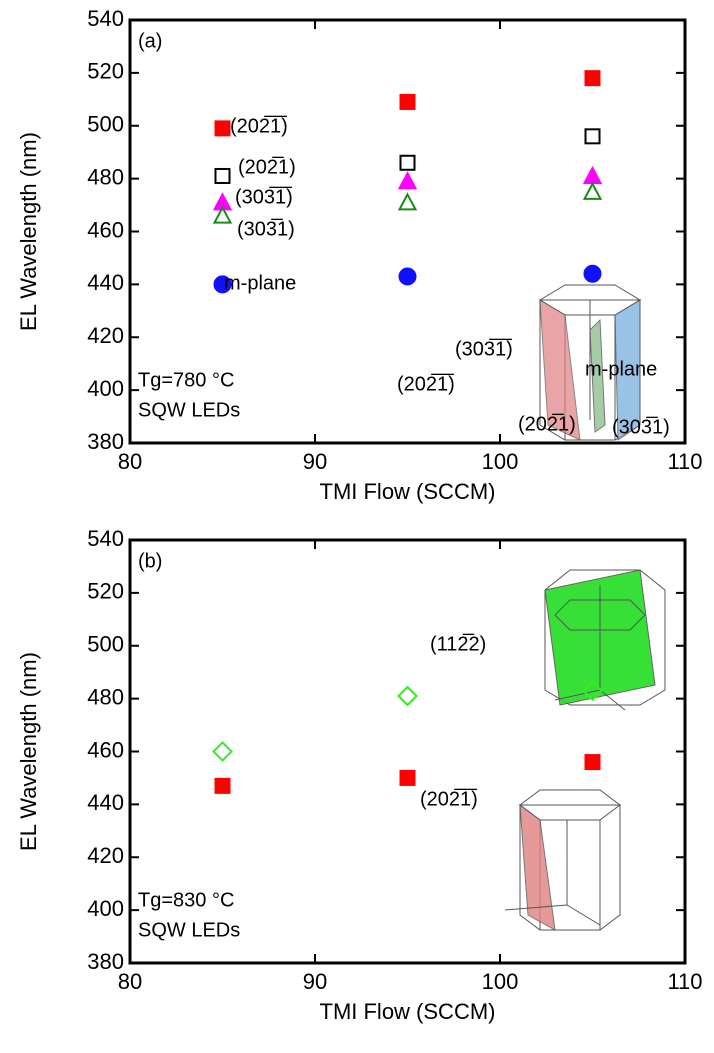  Describe the element at coordinates (484, 348) in the screenshot. I see `inset-label: (303̅1̅)` at that location.